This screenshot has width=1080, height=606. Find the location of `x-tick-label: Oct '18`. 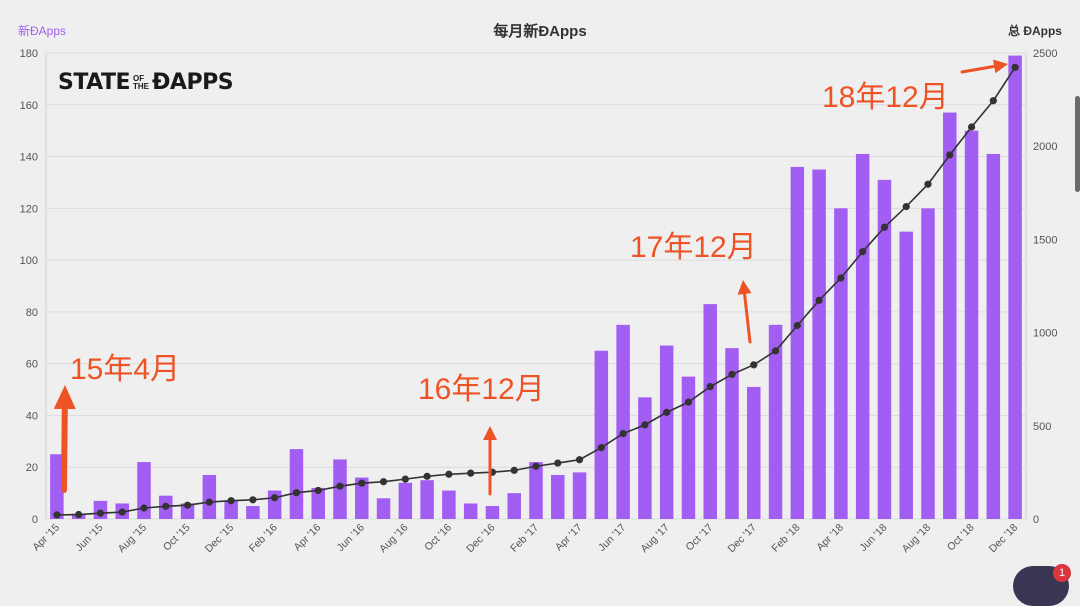

x-tick-label: Oct '18 is located at coordinates (961, 538).